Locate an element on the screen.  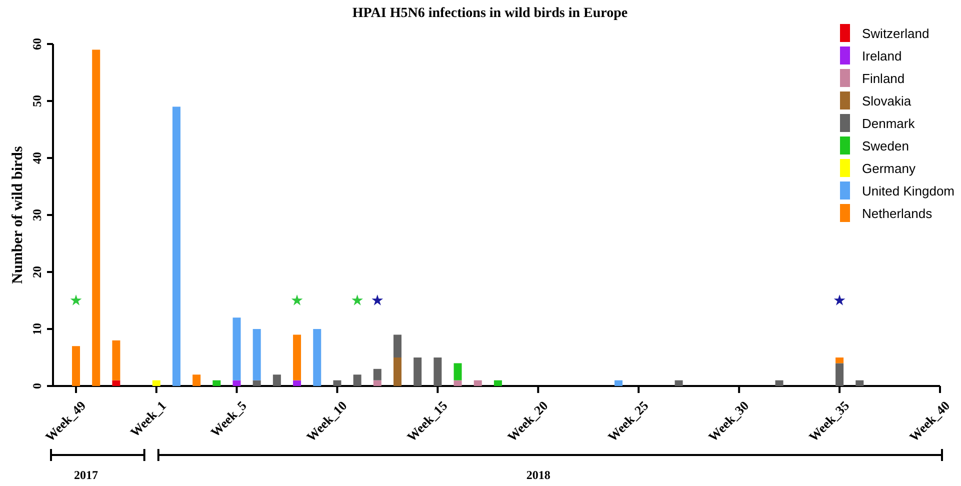
y-tick-label: 30 is located at coordinates (37, 215).